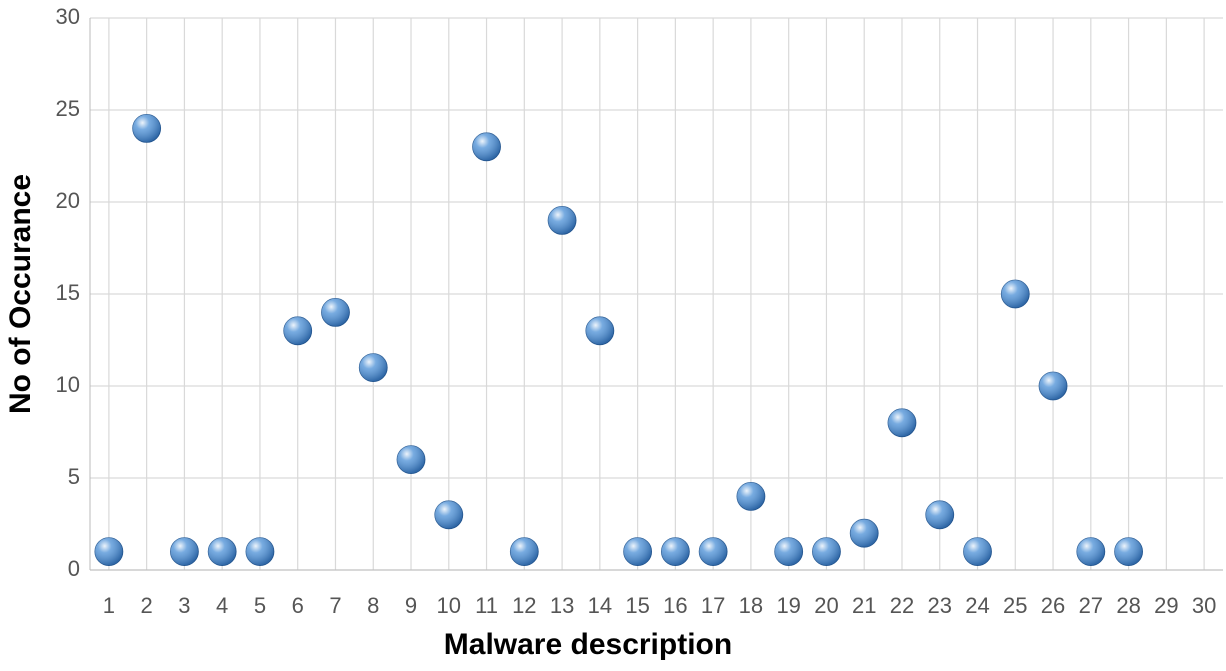 This screenshot has width=1226, height=671. Describe the element at coordinates (298, 605) in the screenshot. I see `x-tick-label: 6` at that location.